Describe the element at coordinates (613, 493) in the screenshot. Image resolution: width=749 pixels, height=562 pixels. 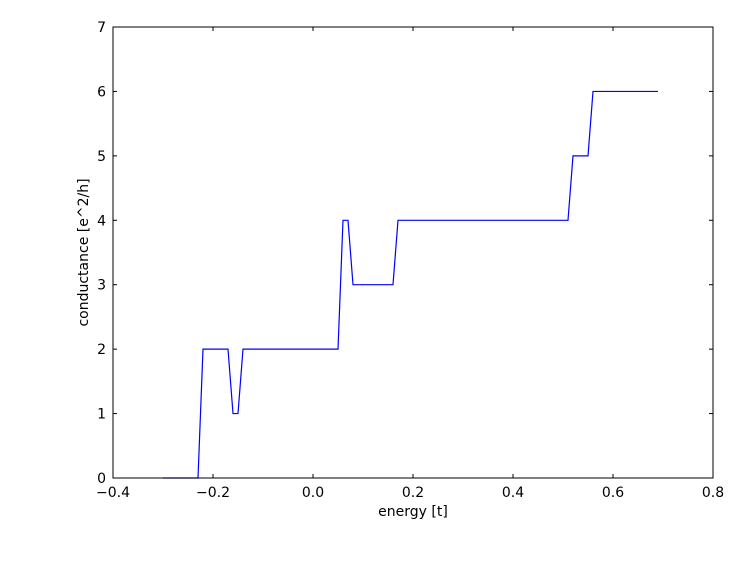
I see `x-tick-label: 0.6` at that location.